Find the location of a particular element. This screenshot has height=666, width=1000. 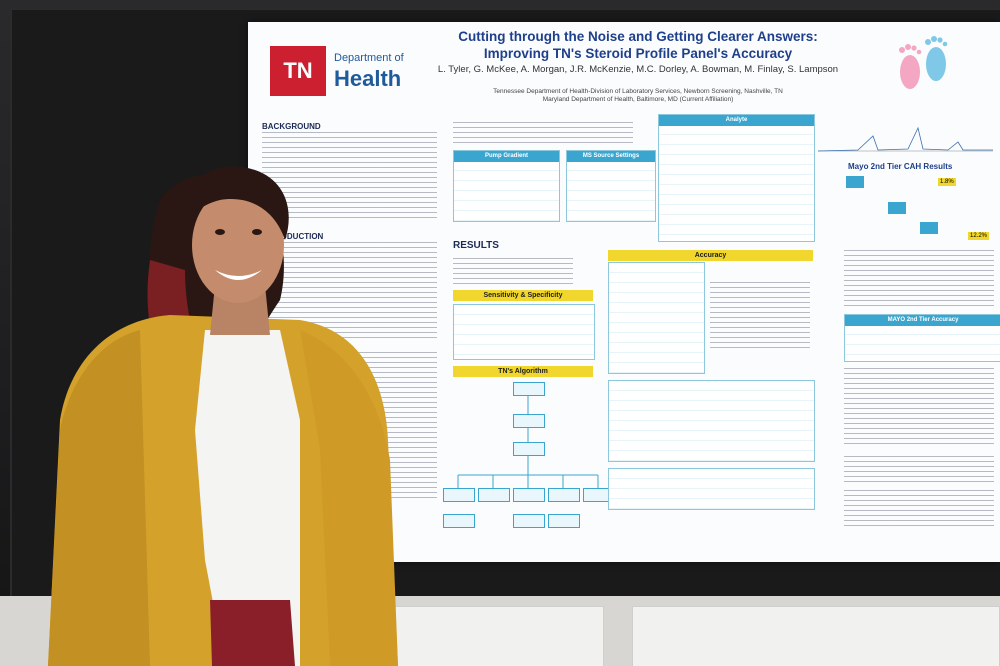

mayo-results-heading: Mayo 2nd Tier CAH Results is located at coordinates (900, 166).